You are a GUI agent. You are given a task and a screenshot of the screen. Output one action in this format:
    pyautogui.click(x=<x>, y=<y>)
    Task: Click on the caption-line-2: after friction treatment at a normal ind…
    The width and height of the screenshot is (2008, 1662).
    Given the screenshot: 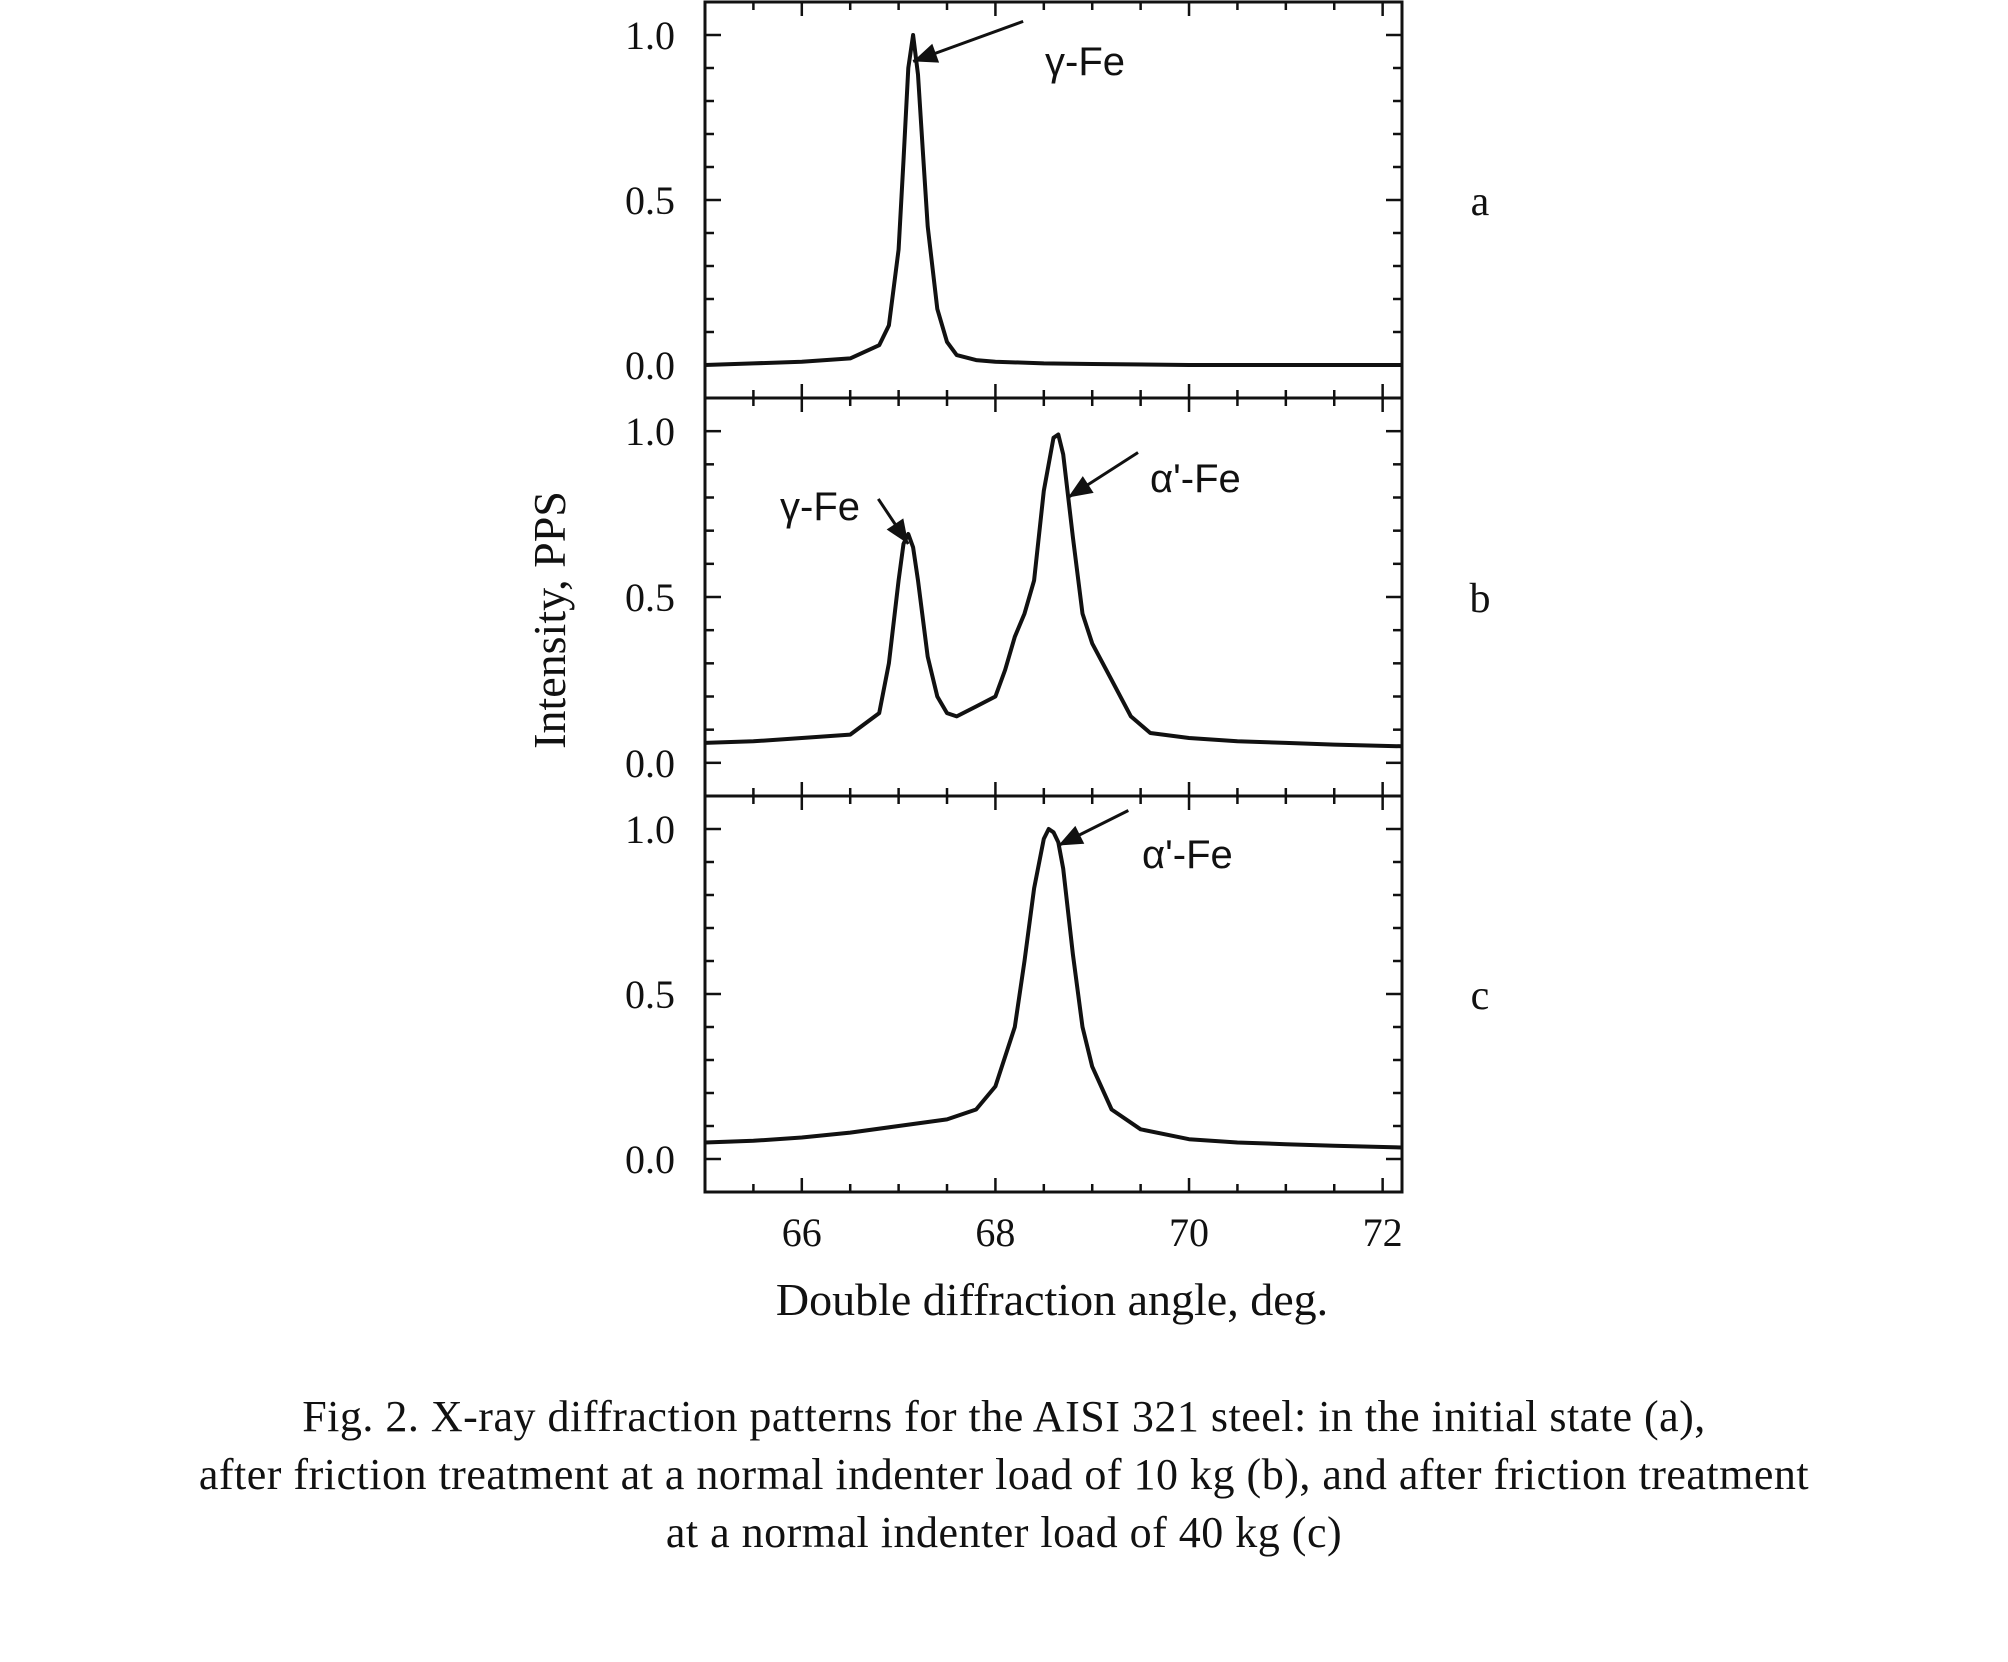 What is the action you would take?
    pyautogui.click(x=1004, y=1474)
    